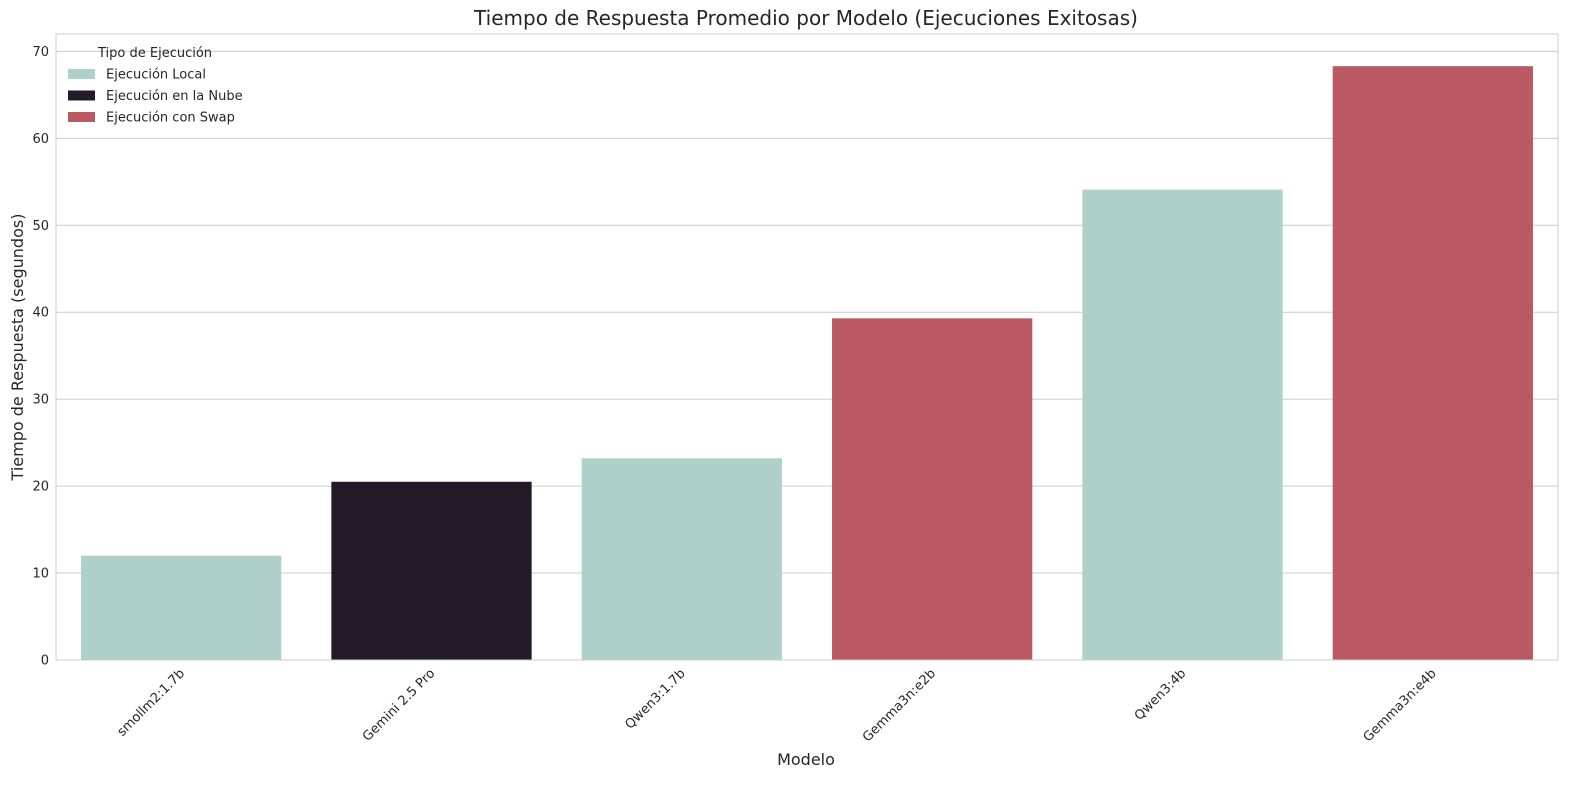 This screenshot has height=790, width=1590. I want to click on y-axis-label: Tiempo de Respuesta (segundos), so click(17, 348).